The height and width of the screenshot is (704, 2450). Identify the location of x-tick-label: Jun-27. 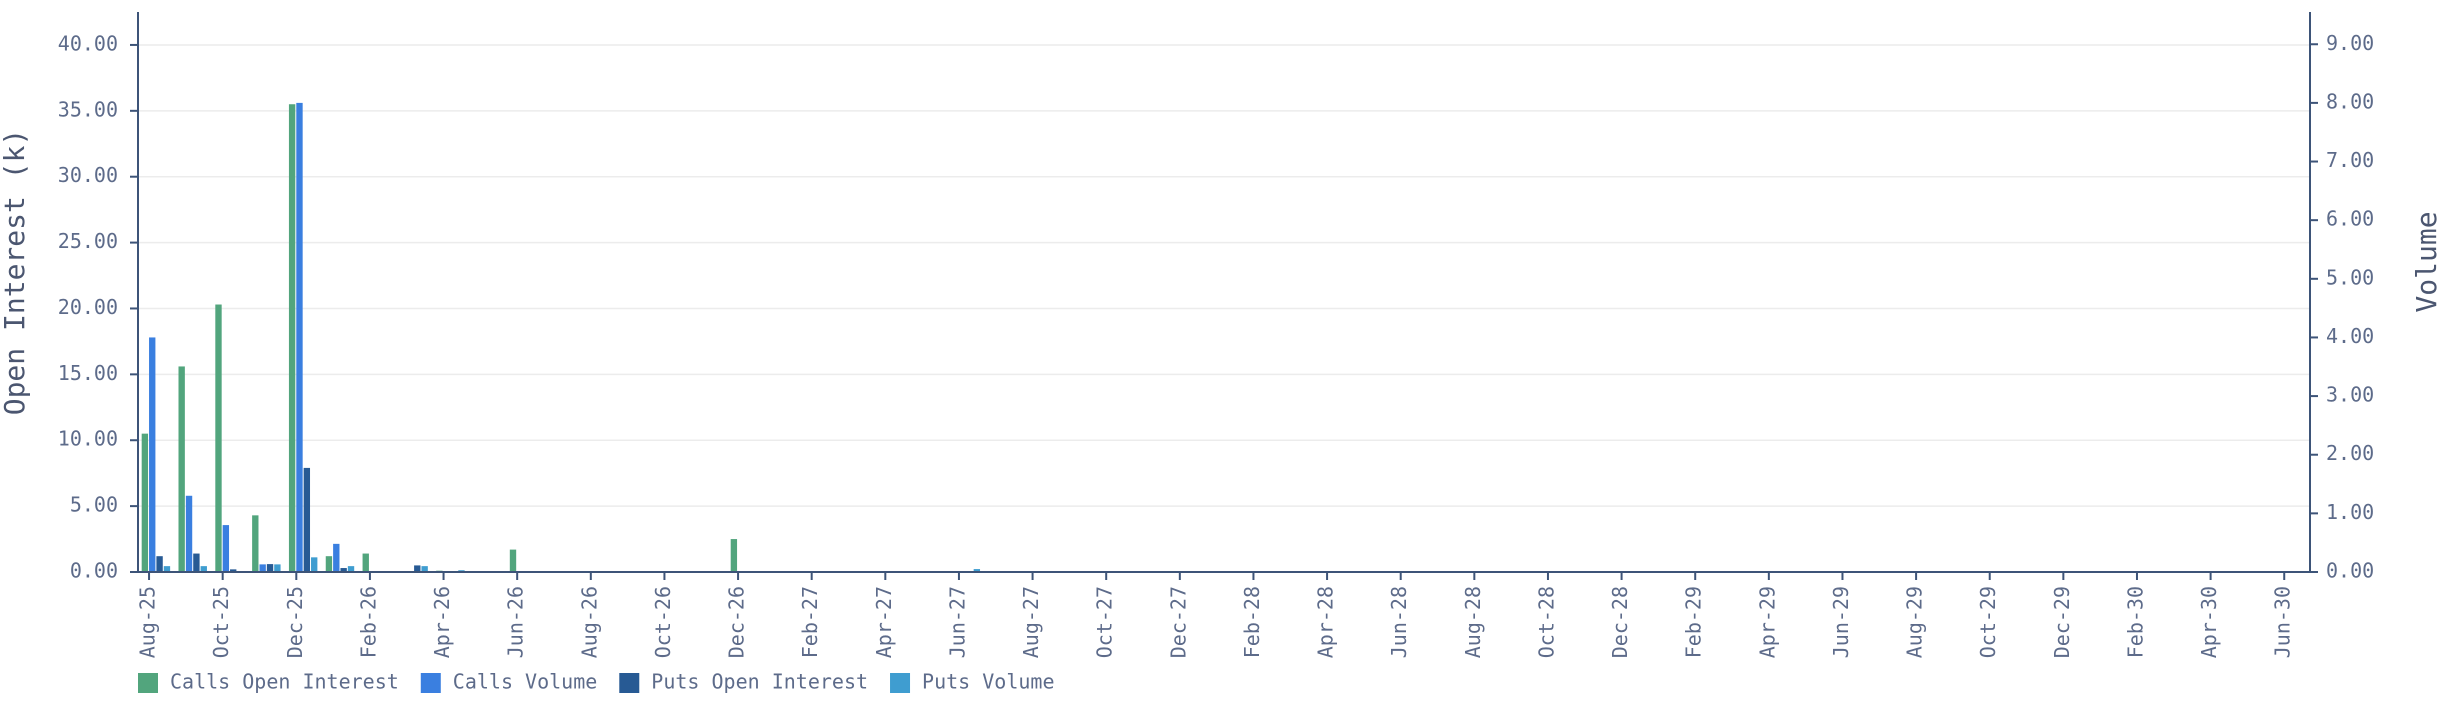
(957, 622).